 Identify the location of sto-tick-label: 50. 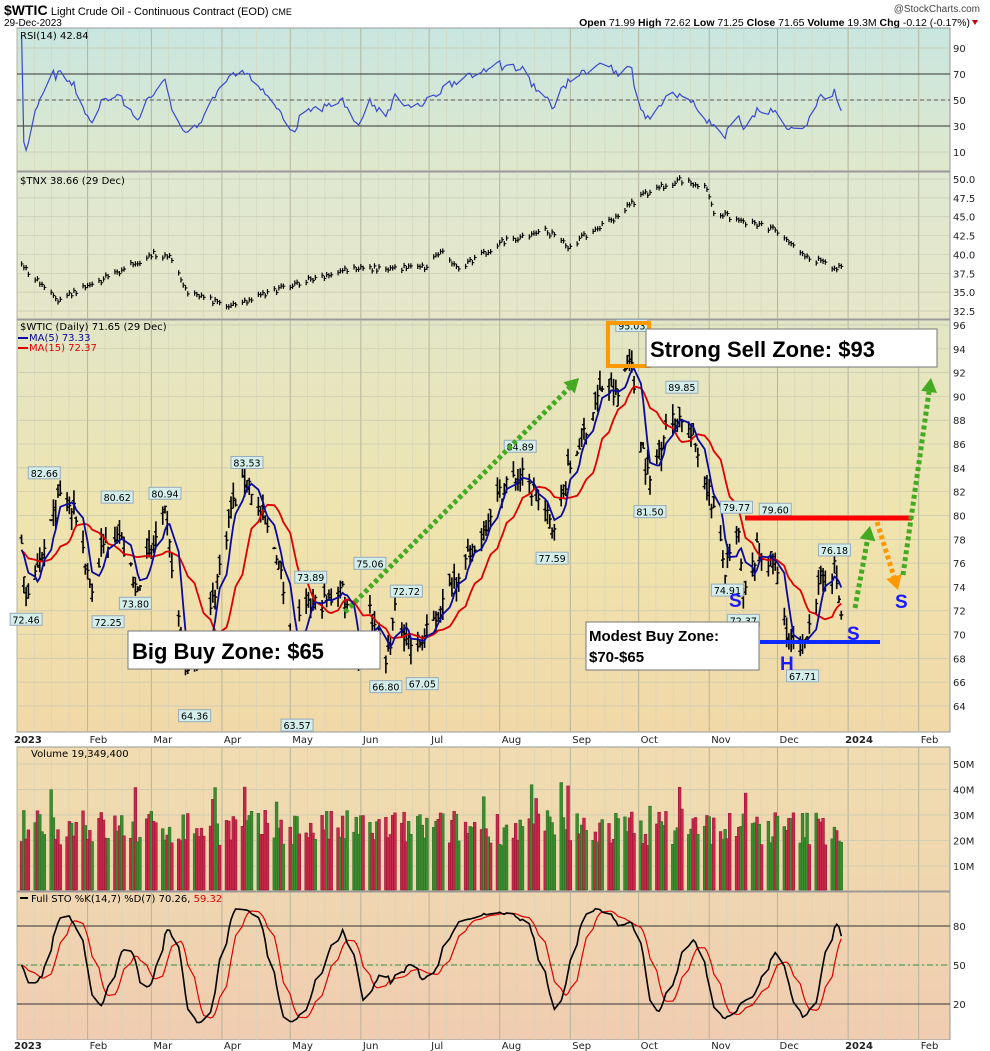
(959, 966).